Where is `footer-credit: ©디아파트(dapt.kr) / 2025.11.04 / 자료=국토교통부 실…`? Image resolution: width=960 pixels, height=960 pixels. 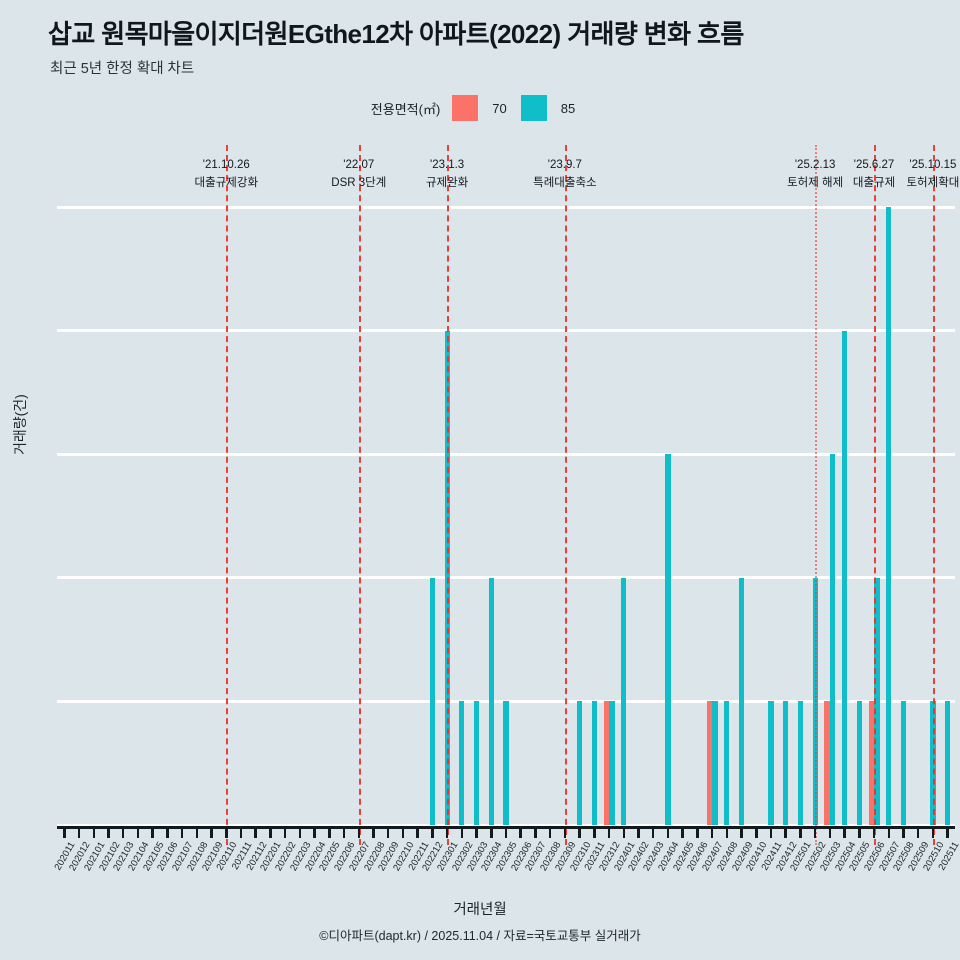 footer-credit: ©디아파트(dapt.kr) / 2025.11.04 / 자료=국토교통부 실… is located at coordinates (480, 936).